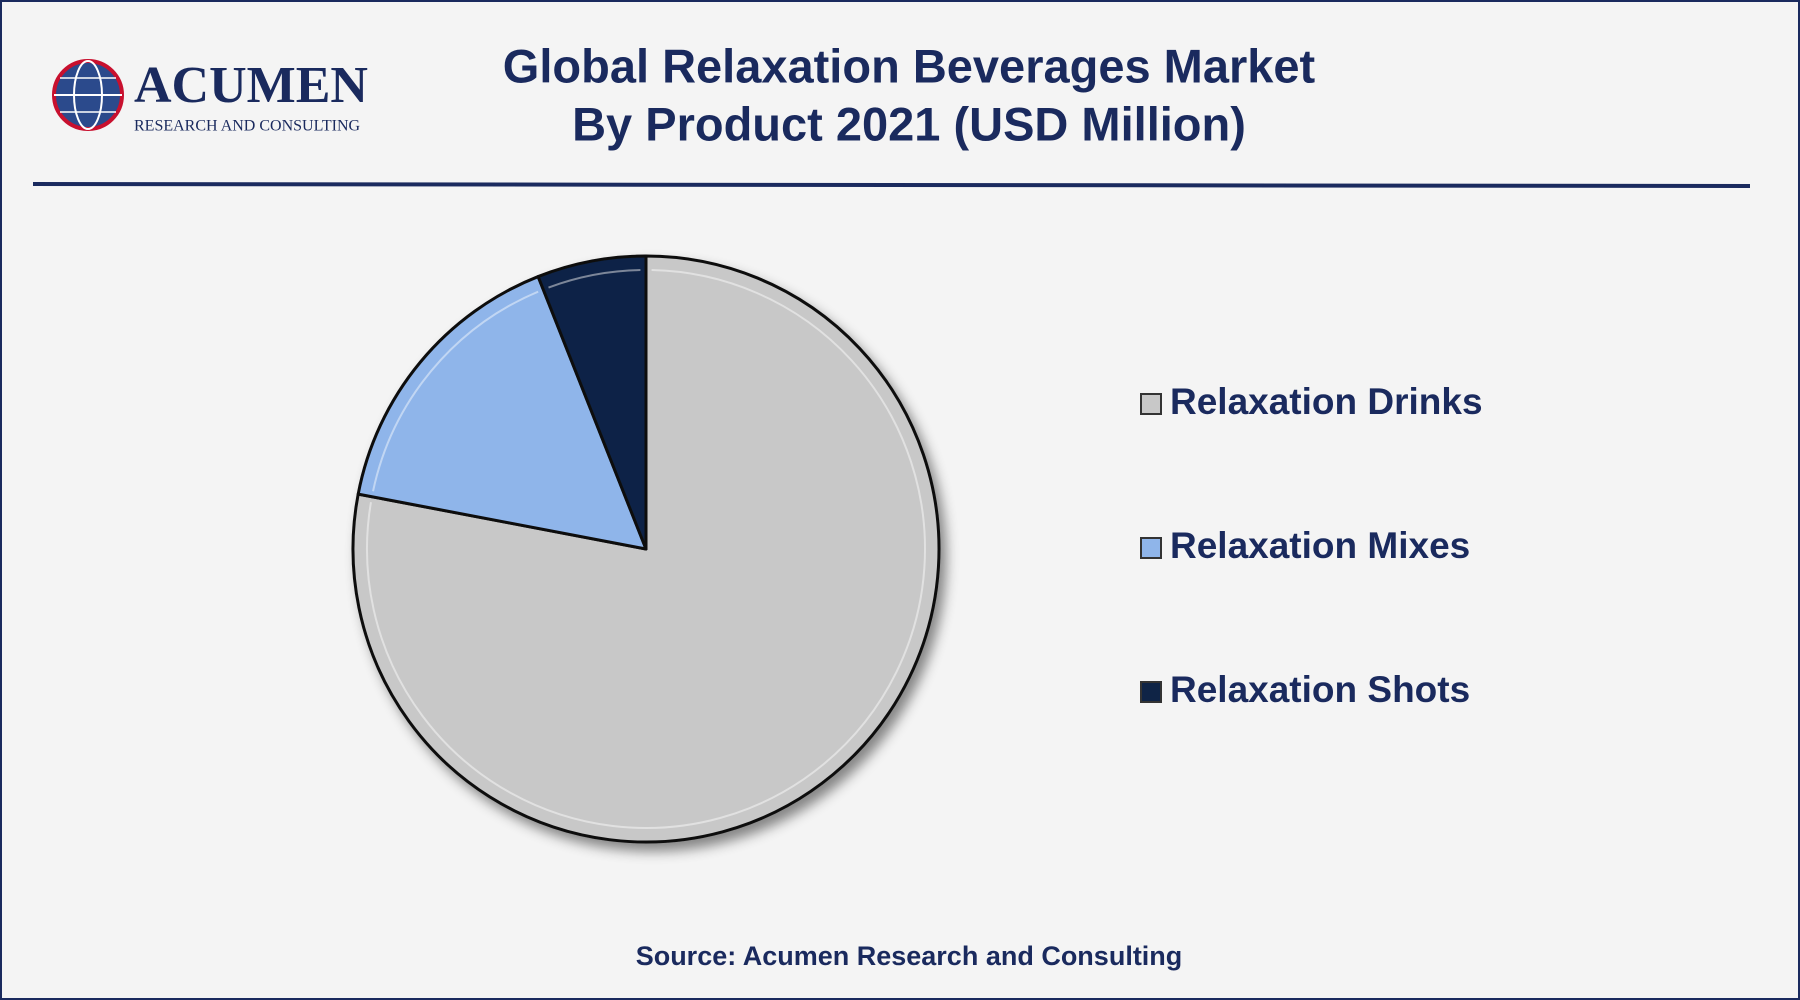  Describe the element at coordinates (891, 185) in the screenshot. I see `title-rule` at that location.